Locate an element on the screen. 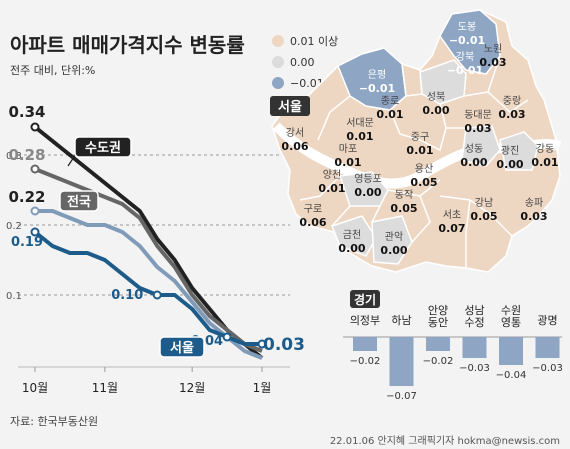  x-tick-label: 10월 is located at coordinates (35, 388).